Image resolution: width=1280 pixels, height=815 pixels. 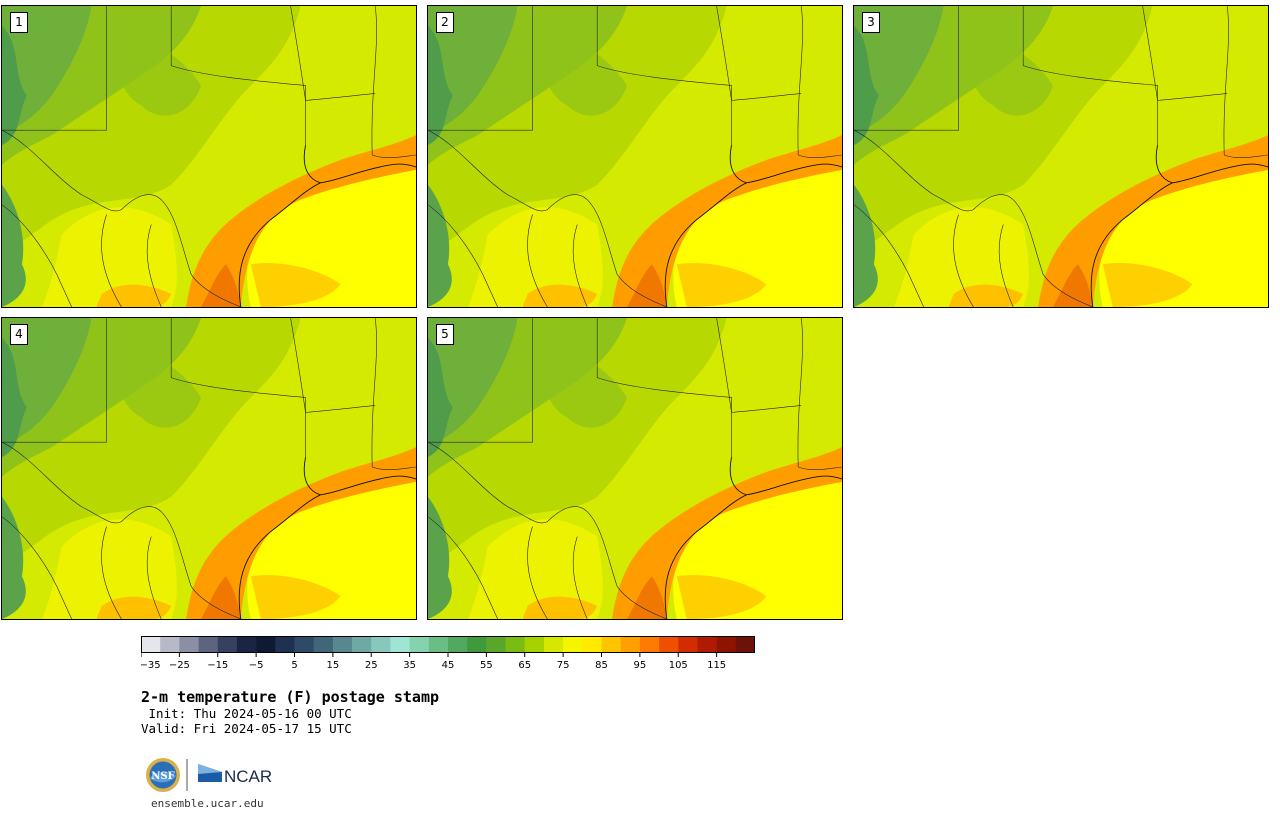 What do you see at coordinates (19, 22) in the screenshot?
I see `panel-number: 1` at bounding box center [19, 22].